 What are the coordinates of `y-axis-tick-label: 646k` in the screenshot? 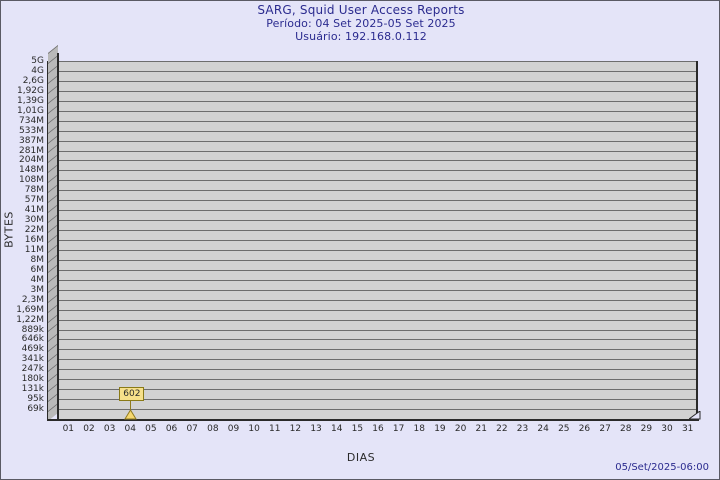 It's located at (32, 339).